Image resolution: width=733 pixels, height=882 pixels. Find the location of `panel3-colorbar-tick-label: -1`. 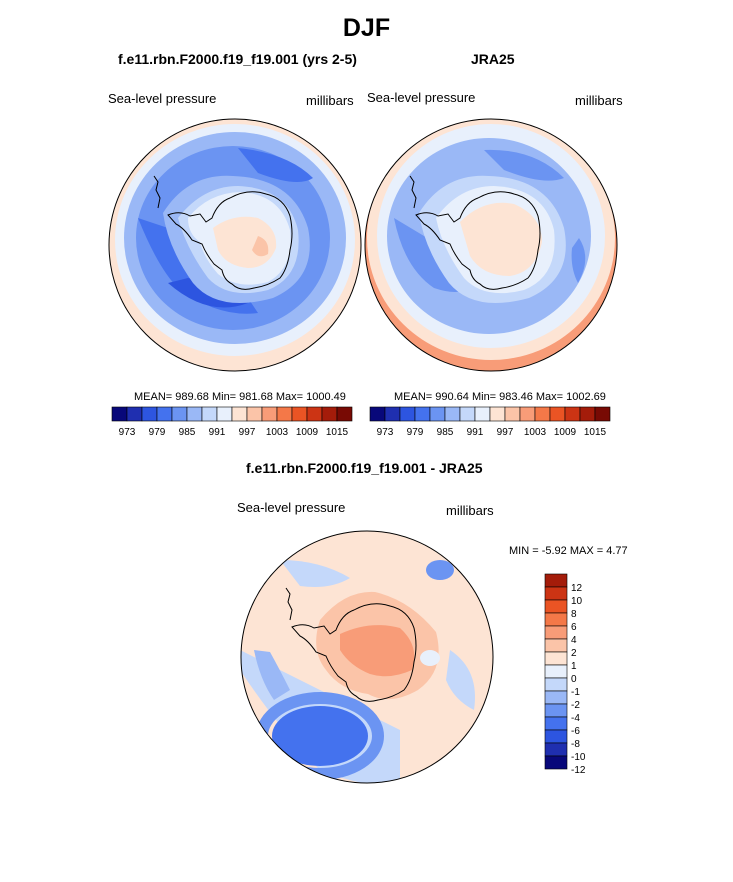

panel3-colorbar-tick-label: -1 is located at coordinates (575, 692).